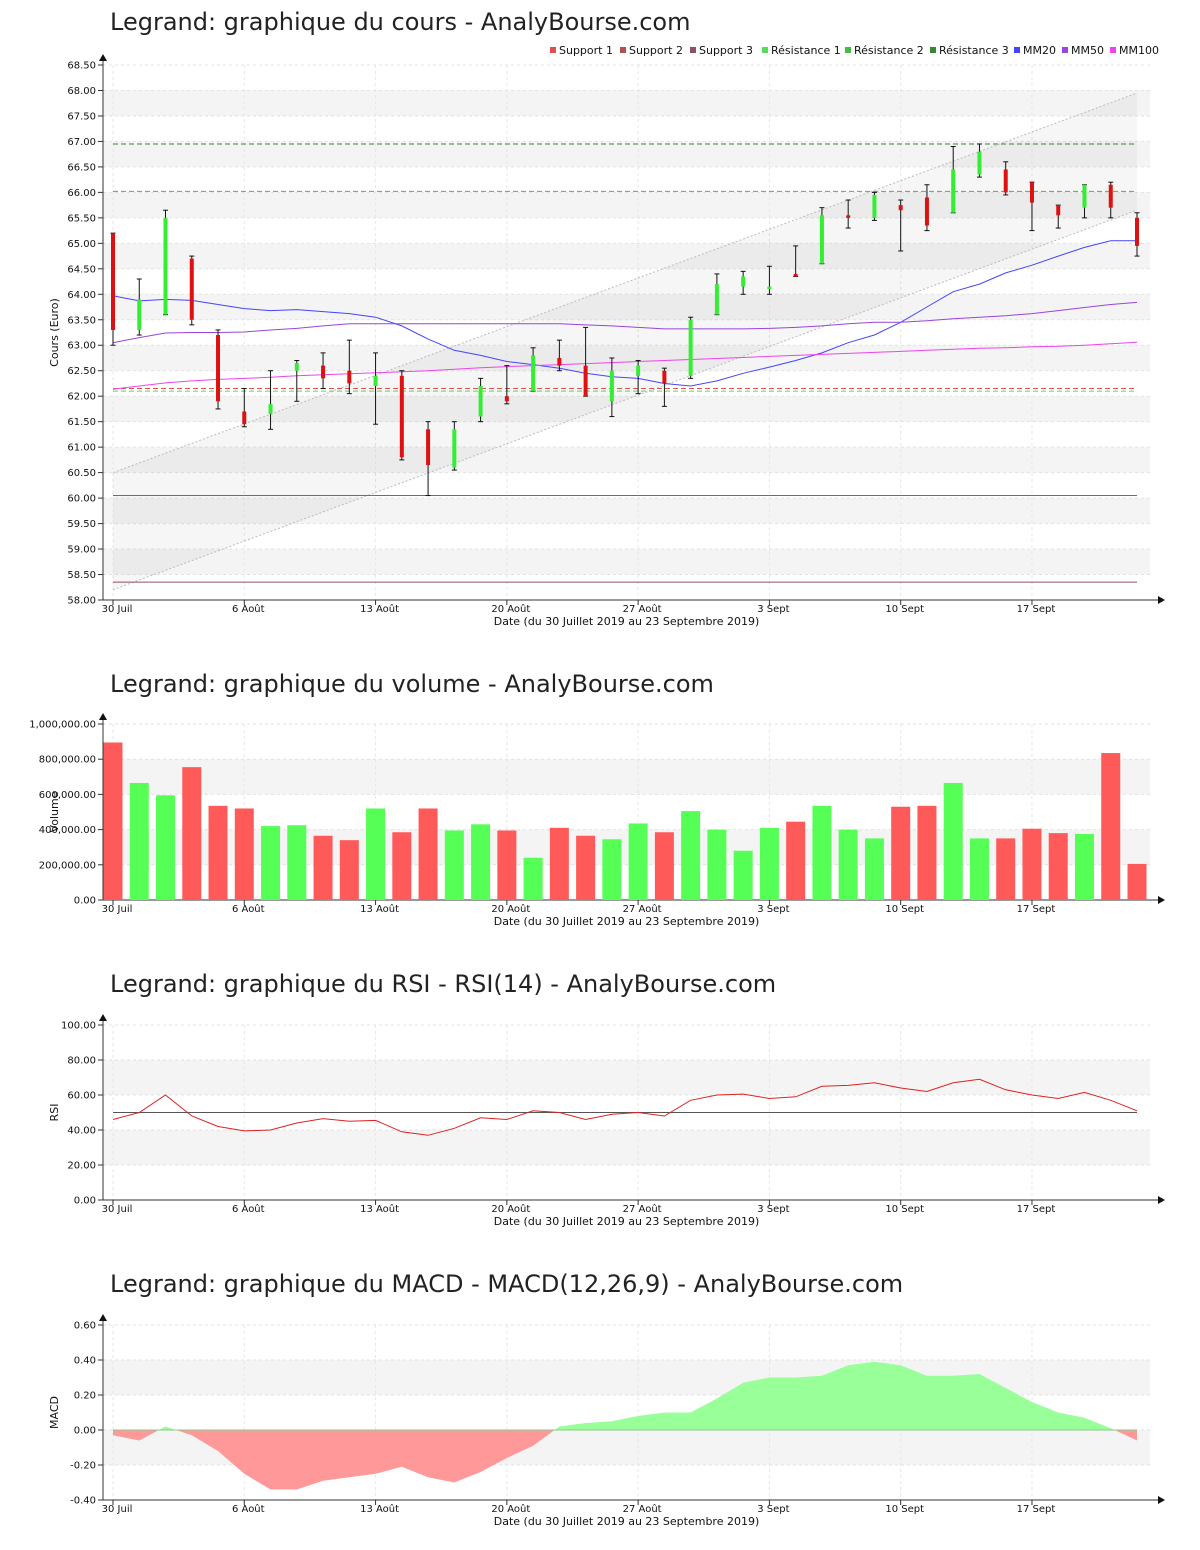  I want to click on rsi-y-tick-label: 0.00, so click(85, 1201).